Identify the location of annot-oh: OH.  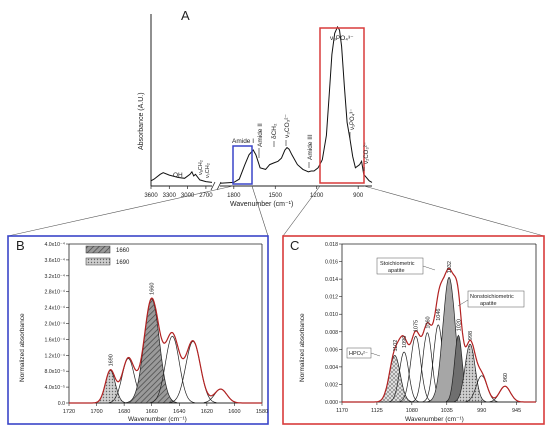
(178, 175).